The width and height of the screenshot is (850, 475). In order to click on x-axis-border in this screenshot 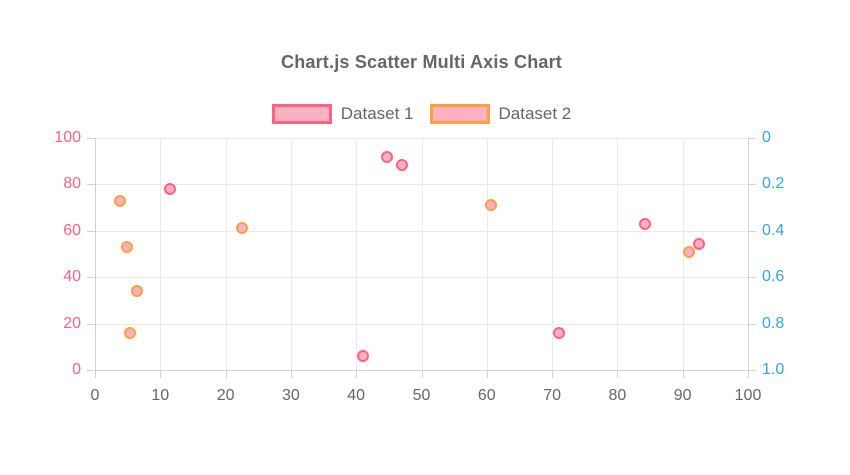, I will do `click(422, 370)`.